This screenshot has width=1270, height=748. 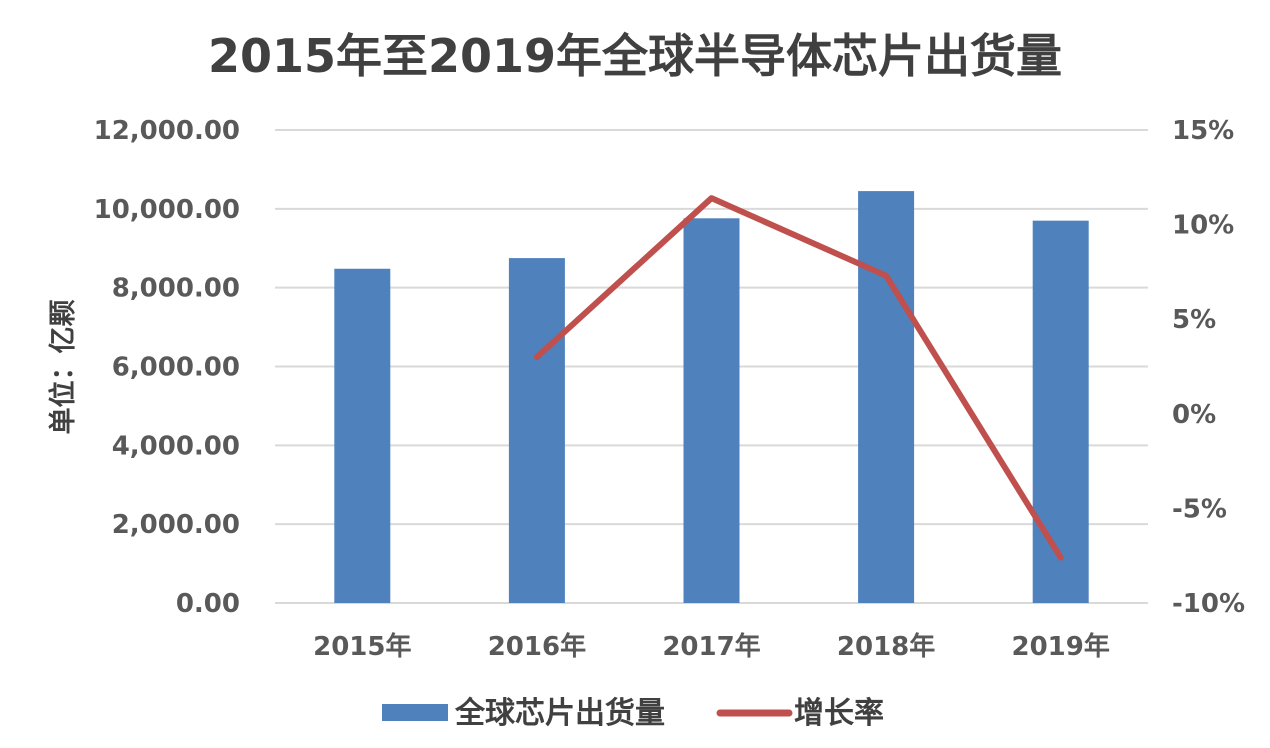 What do you see at coordinates (1208, 604) in the screenshot?
I see `right-axis-tick-label: -10%` at bounding box center [1208, 604].